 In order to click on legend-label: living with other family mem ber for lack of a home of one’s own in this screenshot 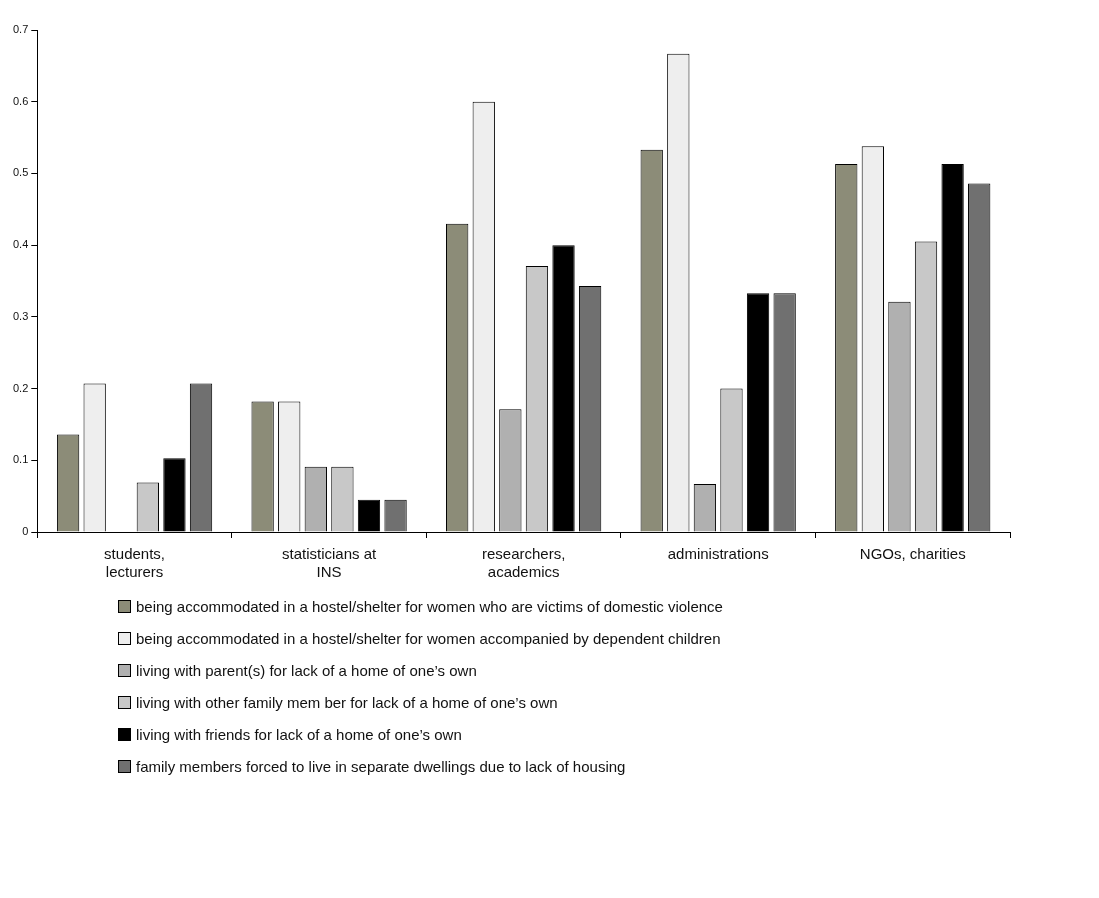, I will do `click(347, 702)`.